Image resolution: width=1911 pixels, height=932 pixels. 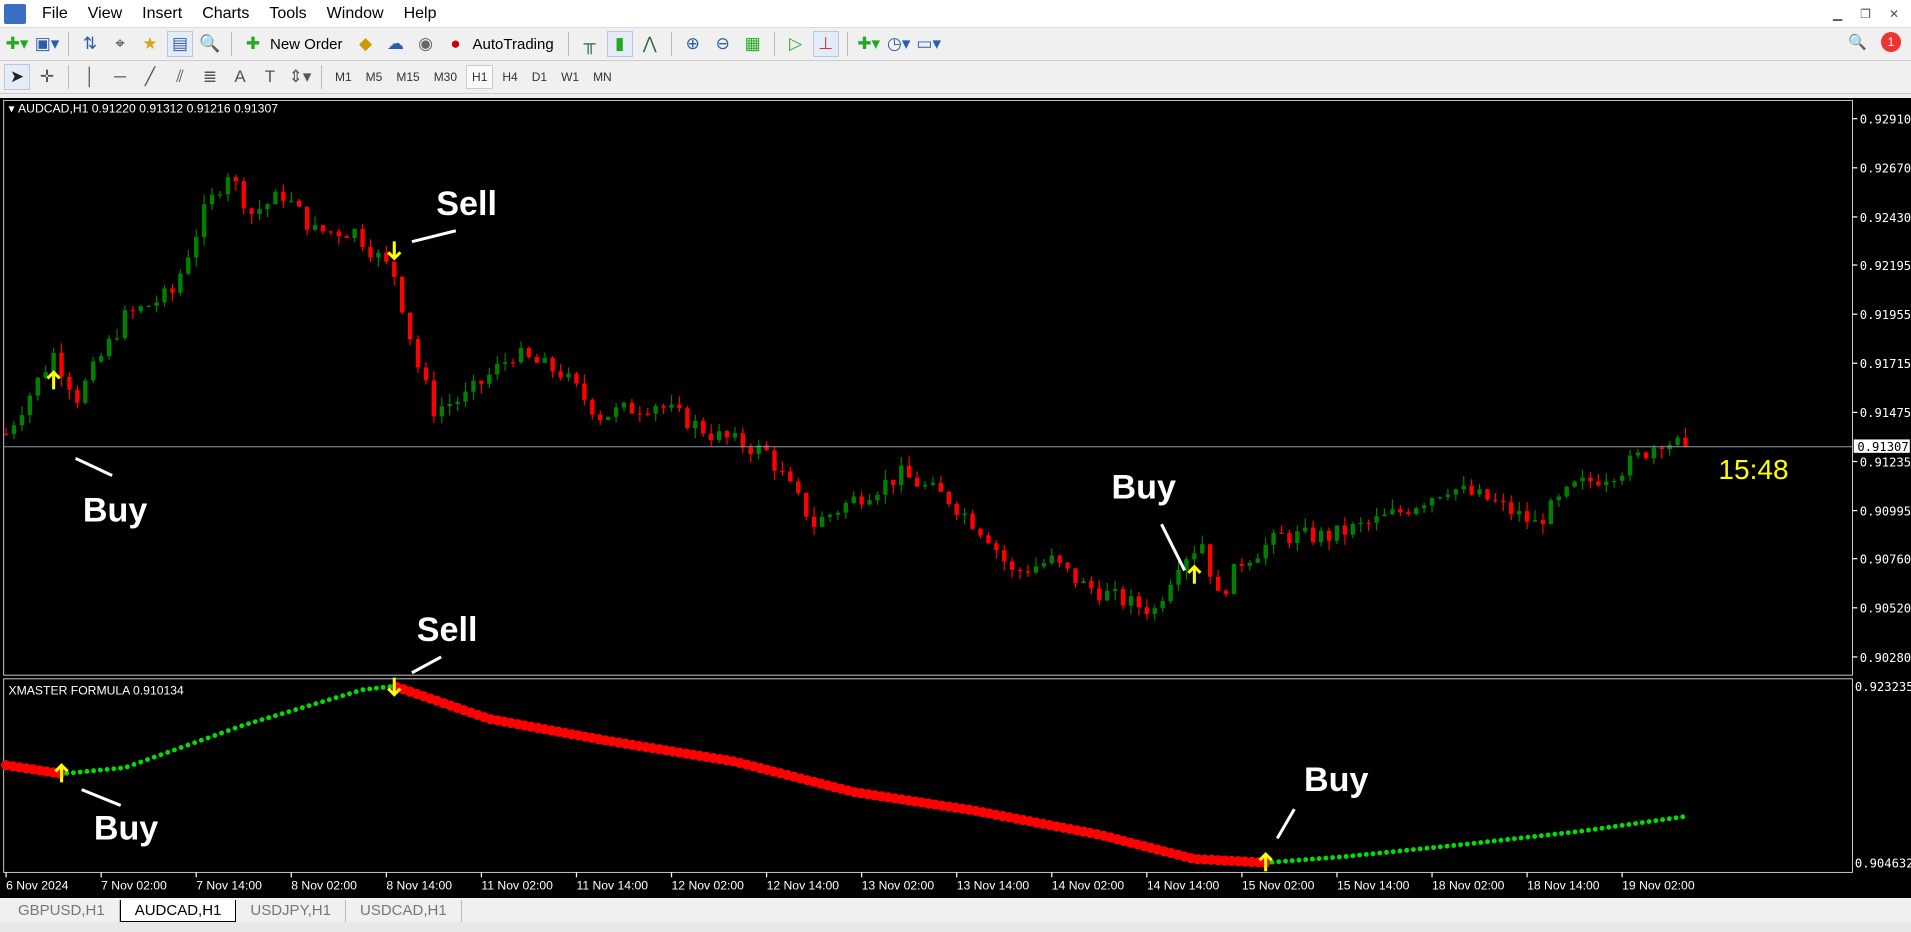 I want to click on templates-icon: ▭▾, so click(x=928, y=43).